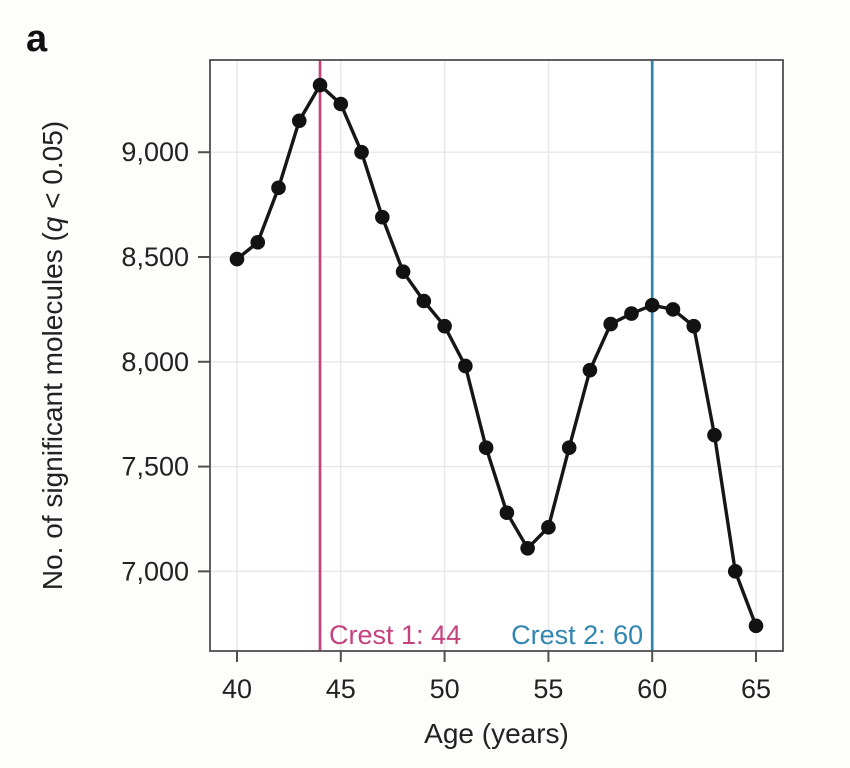  I want to click on y-tick-label-9000: 9,000, so click(155, 152).